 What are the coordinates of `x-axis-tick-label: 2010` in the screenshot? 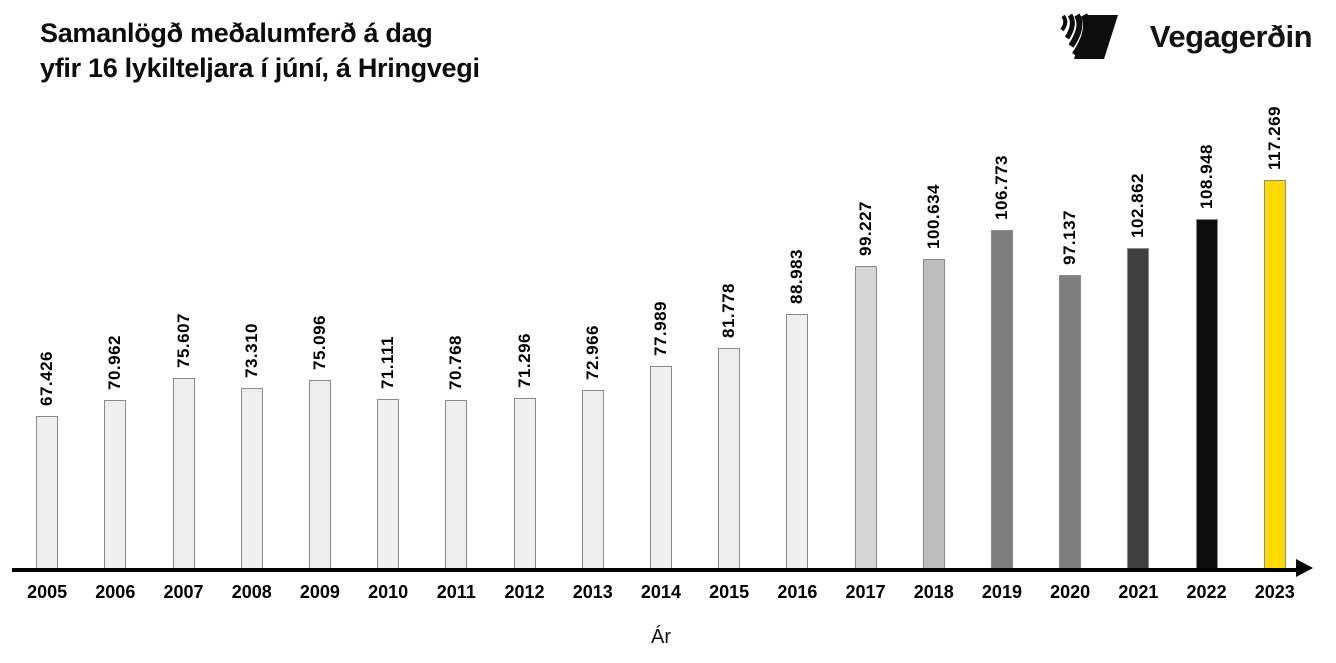 It's located at (388, 592).